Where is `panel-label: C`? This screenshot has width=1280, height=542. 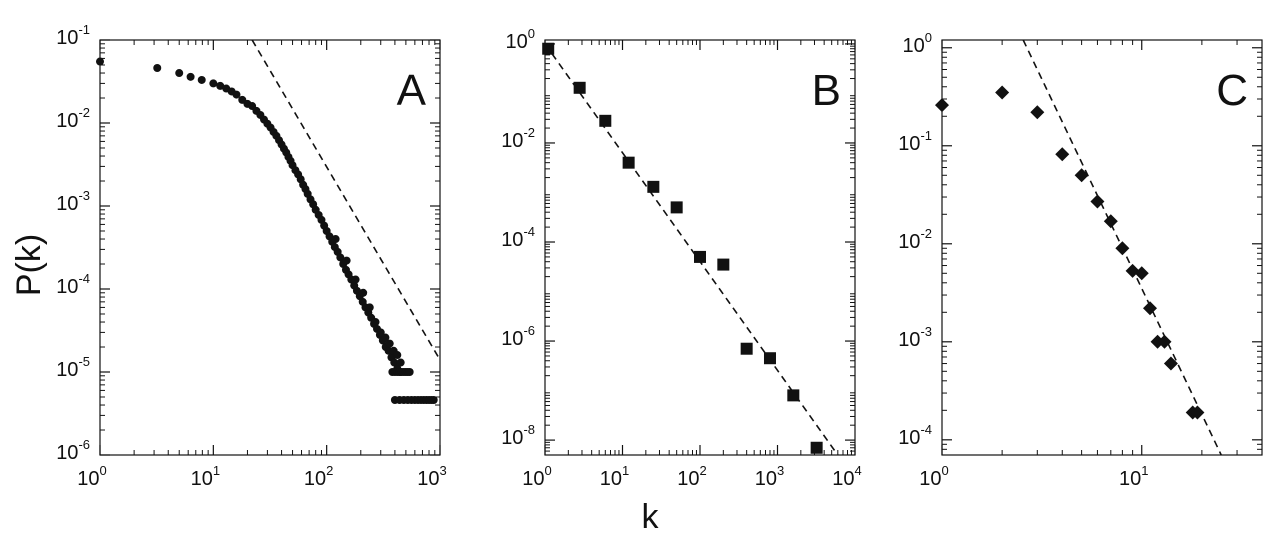 panel-label: C is located at coordinates (1232, 90).